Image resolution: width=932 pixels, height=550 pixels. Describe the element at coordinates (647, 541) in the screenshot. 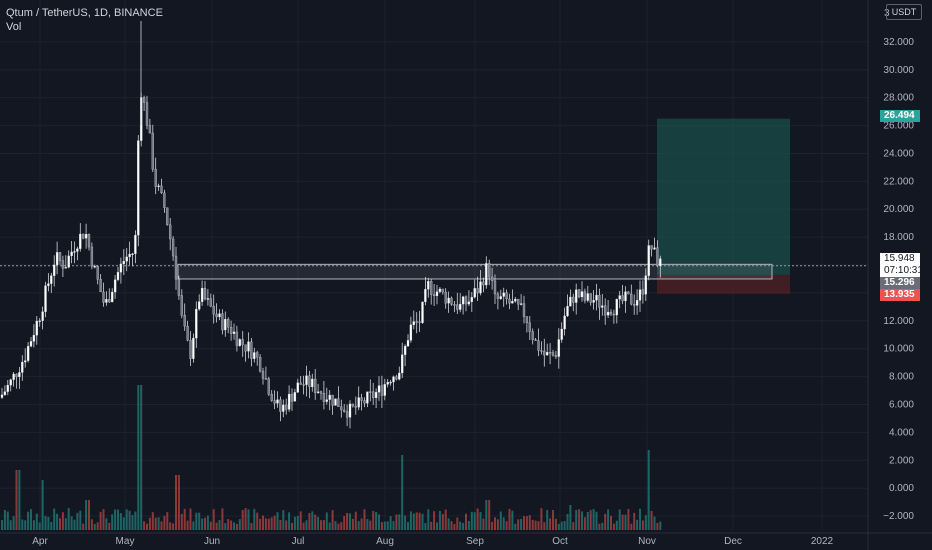

I see `x-tick-label: Nov` at that location.